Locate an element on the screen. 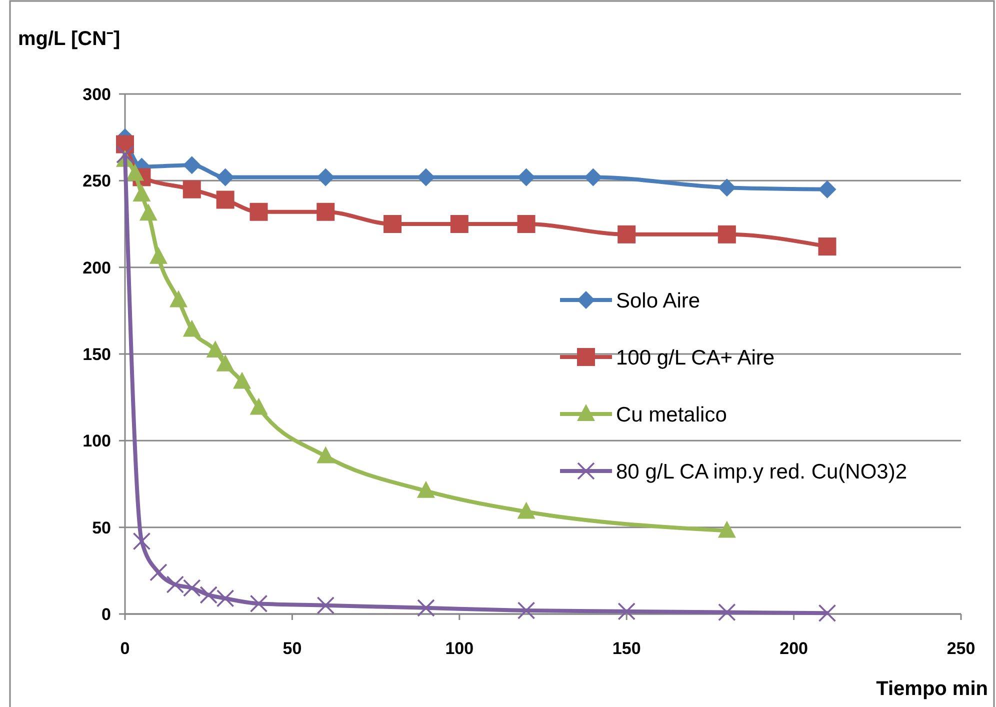  x-tick-label: 250 is located at coordinates (961, 648).